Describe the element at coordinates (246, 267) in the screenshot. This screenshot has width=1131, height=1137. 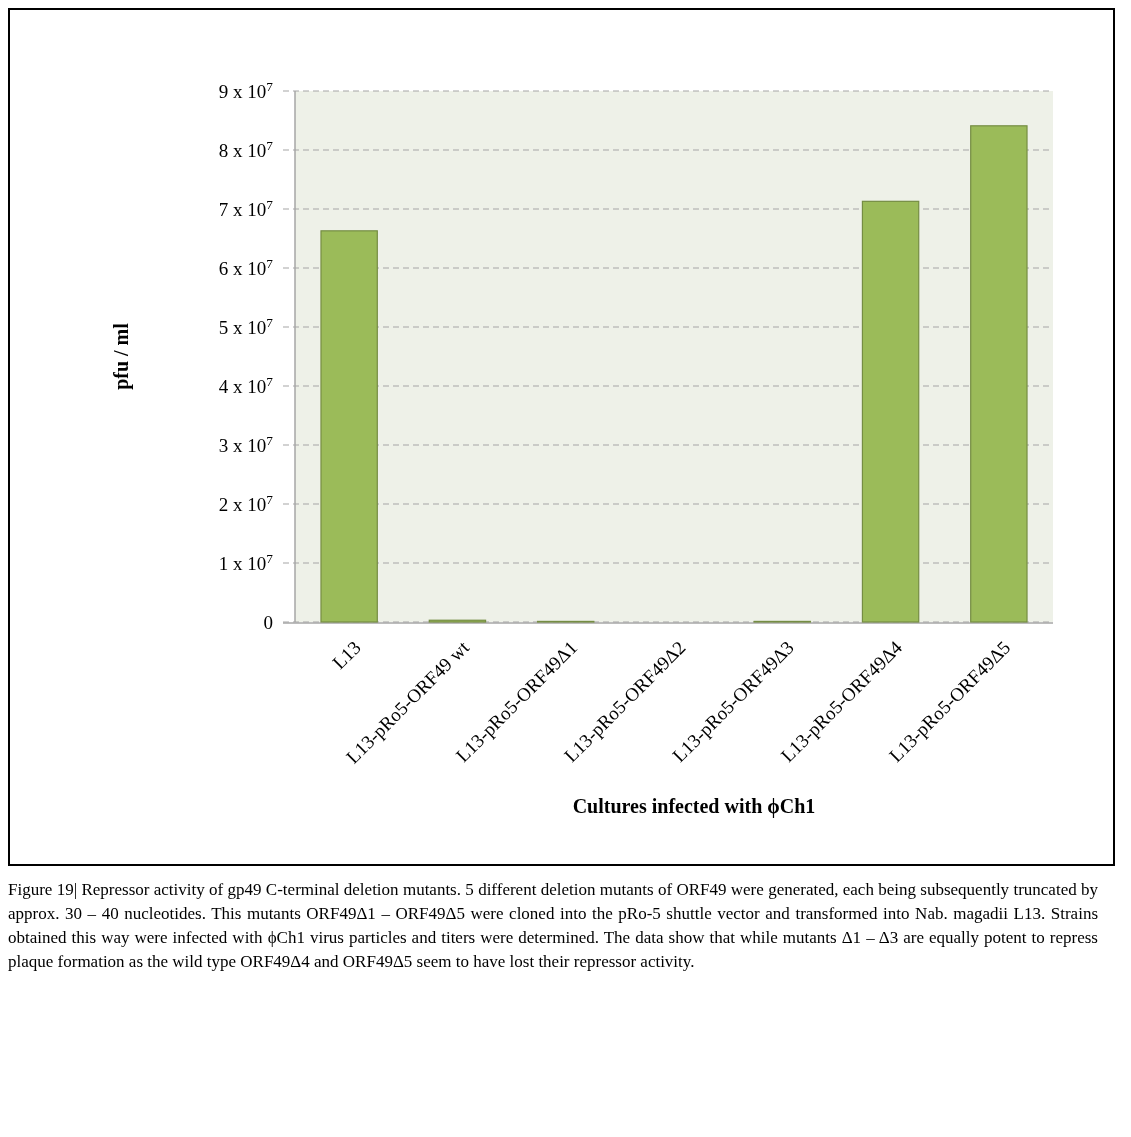
I see `y-tick-label: 6 x 10$^{7}$` at that location.